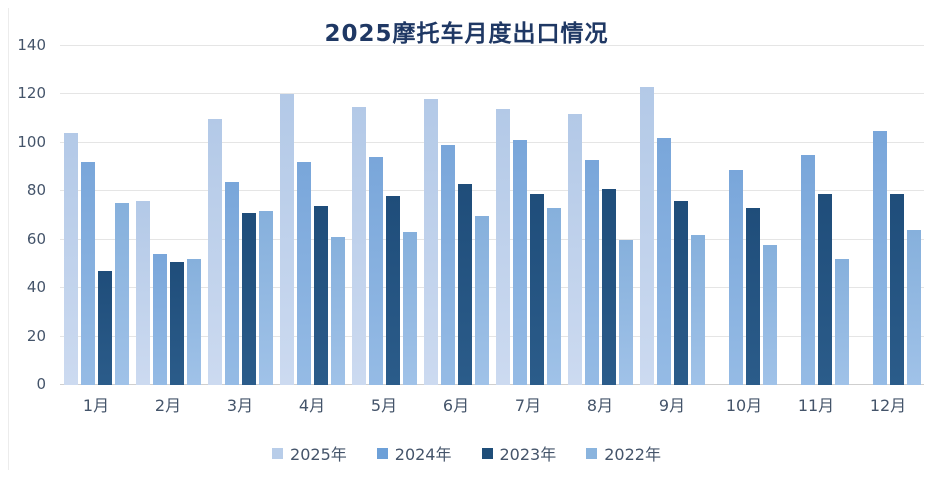 The width and height of the screenshot is (933, 480). I want to click on bar-2022年-2月, so click(193, 322).